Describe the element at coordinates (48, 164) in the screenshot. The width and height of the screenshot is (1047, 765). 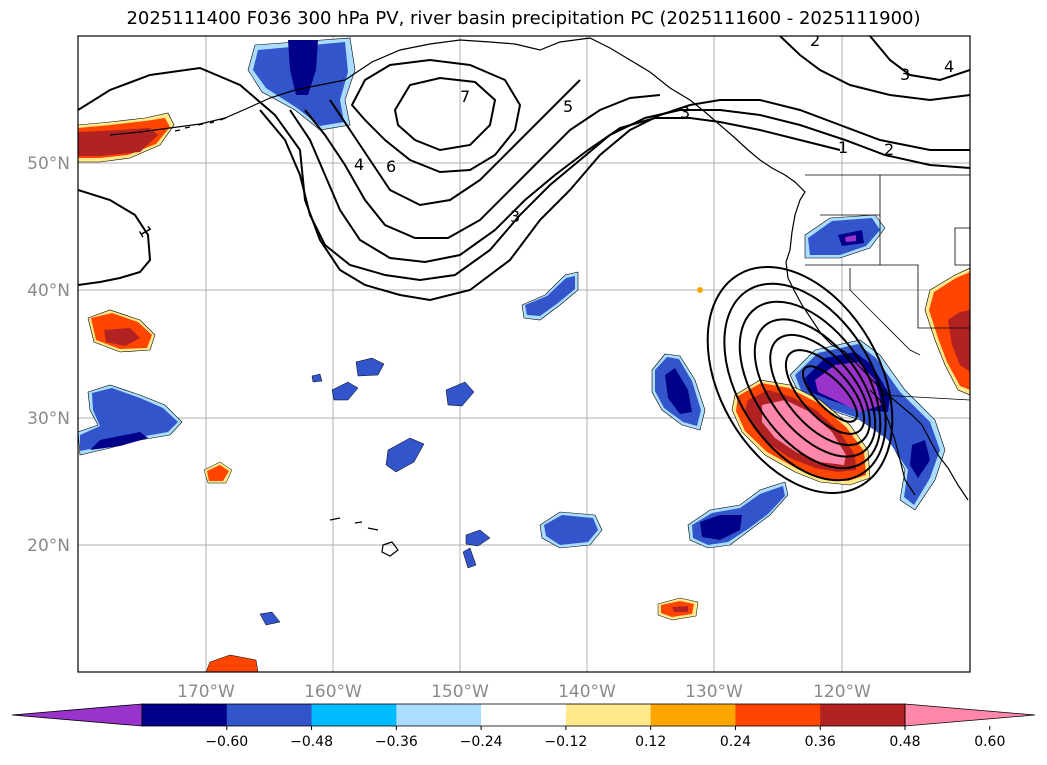
I see `lat-label: 50°N` at that location.